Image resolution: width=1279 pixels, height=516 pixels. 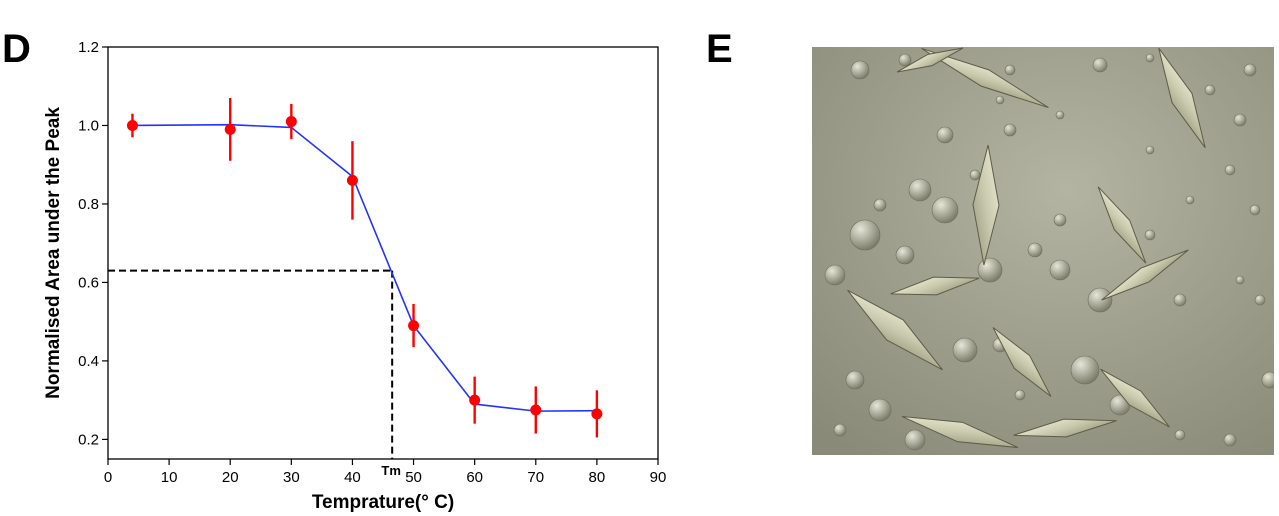 I want to click on y-axis-ticks: 0.2 0.4 0.6 0.8 1.0 1.2, so click(x=93, y=243).